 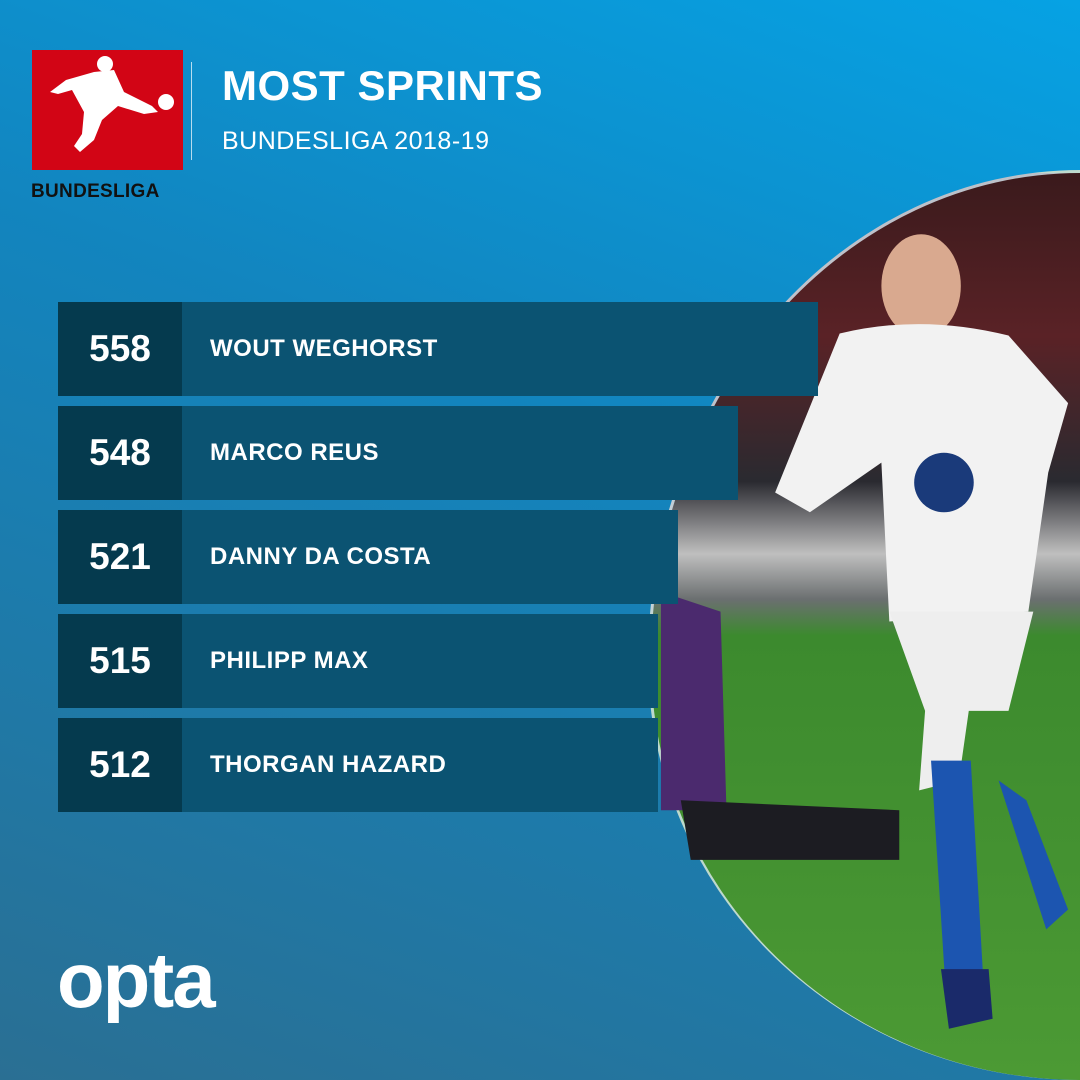 I want to click on player-name: MARCO REUS, so click(x=295, y=452).